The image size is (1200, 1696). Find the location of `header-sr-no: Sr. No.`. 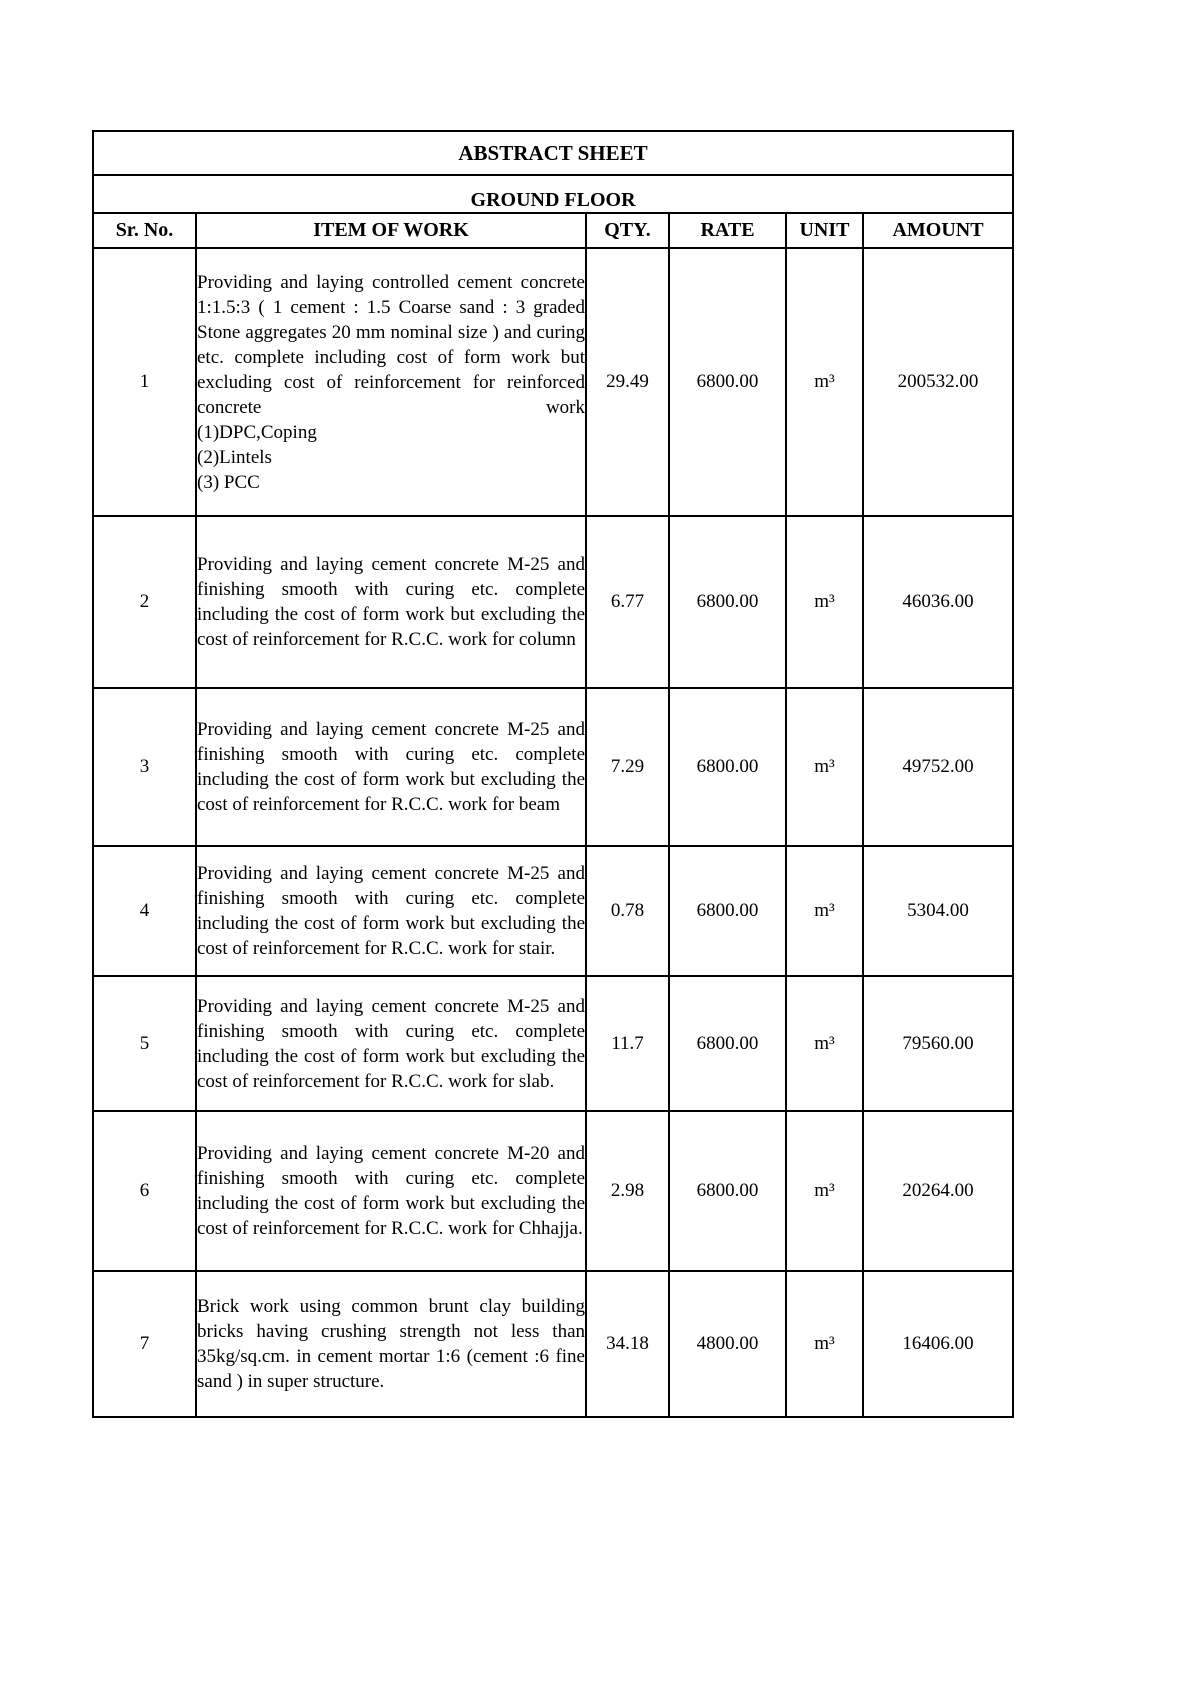

header-sr-no: Sr. No. is located at coordinates (144, 230).